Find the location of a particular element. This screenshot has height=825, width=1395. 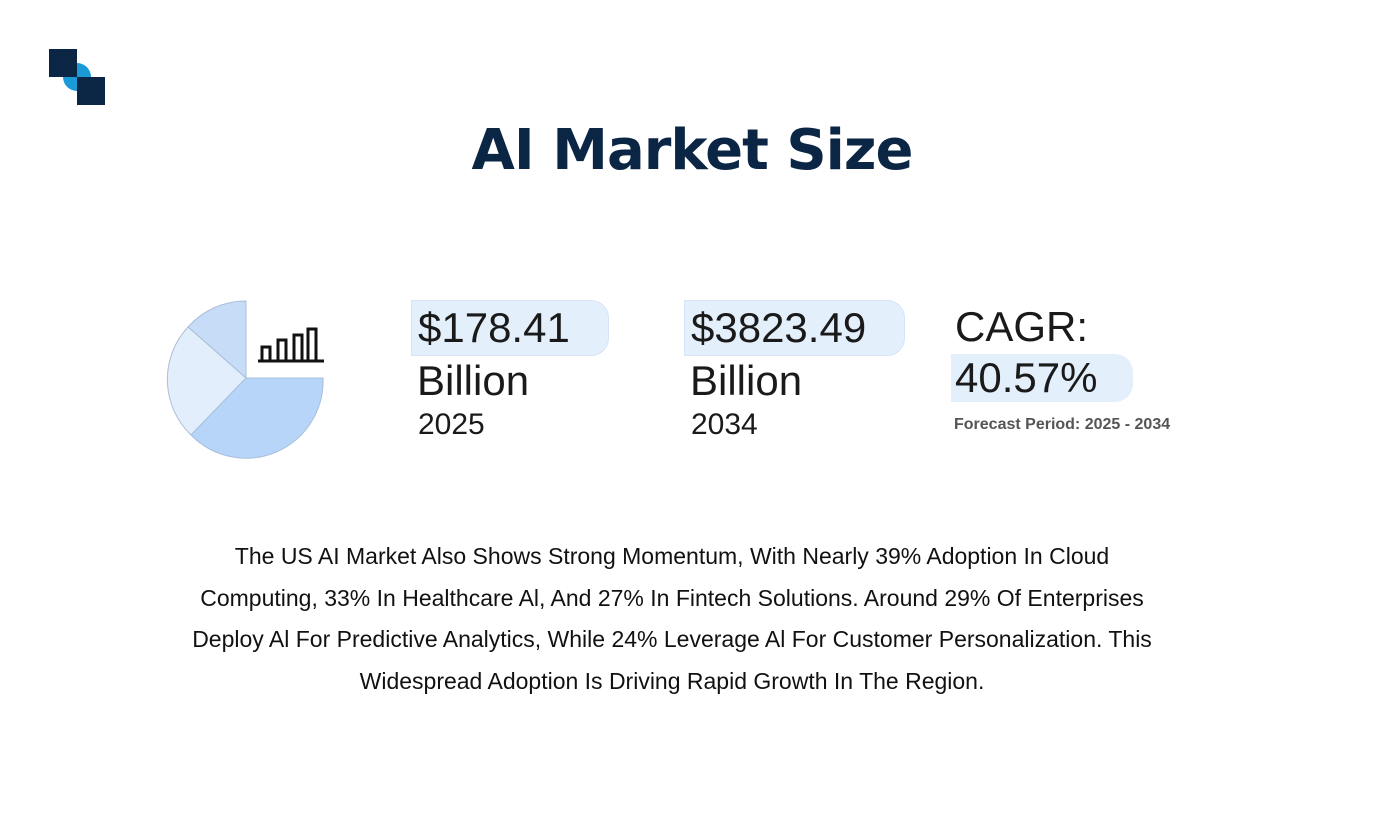

page-title: AI Market Size is located at coordinates (692, 150).